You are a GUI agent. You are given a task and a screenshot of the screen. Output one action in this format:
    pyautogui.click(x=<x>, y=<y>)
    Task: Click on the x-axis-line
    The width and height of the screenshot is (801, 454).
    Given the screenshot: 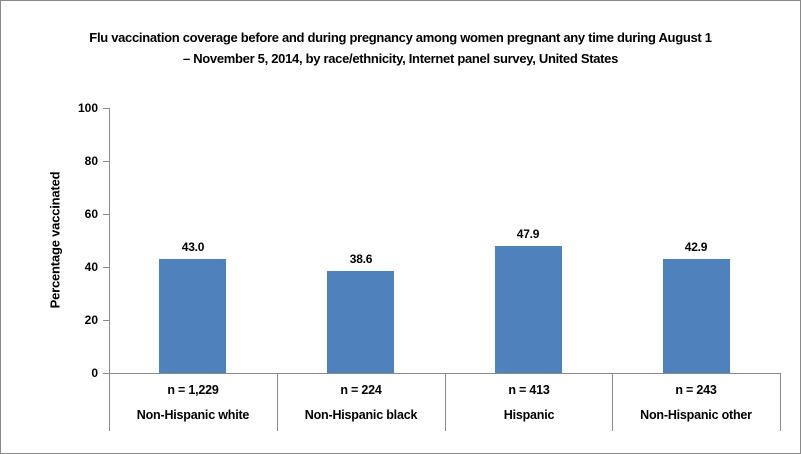 What is the action you would take?
    pyautogui.click(x=445, y=373)
    